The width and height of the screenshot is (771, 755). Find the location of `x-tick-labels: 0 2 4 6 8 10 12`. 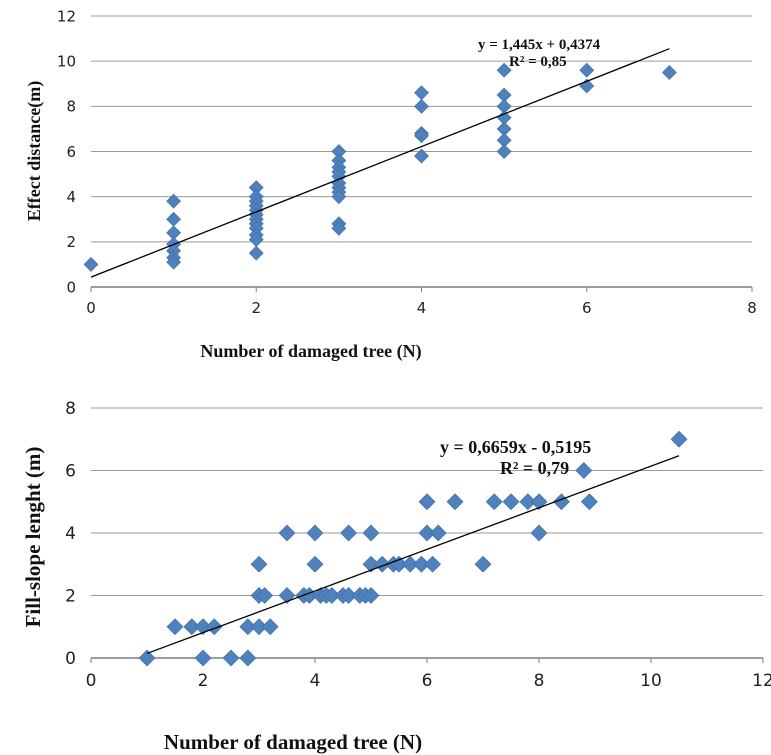

x-tick-labels: 0 2 4 6 8 10 12 is located at coordinates (428, 674).